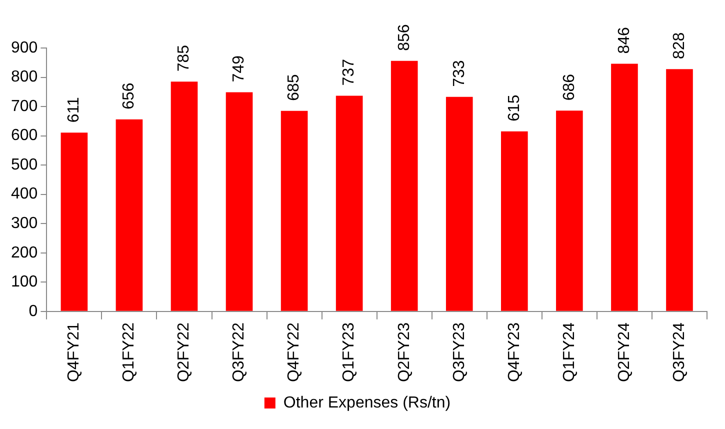  I want to click on data-label: 685, so click(294, 87).